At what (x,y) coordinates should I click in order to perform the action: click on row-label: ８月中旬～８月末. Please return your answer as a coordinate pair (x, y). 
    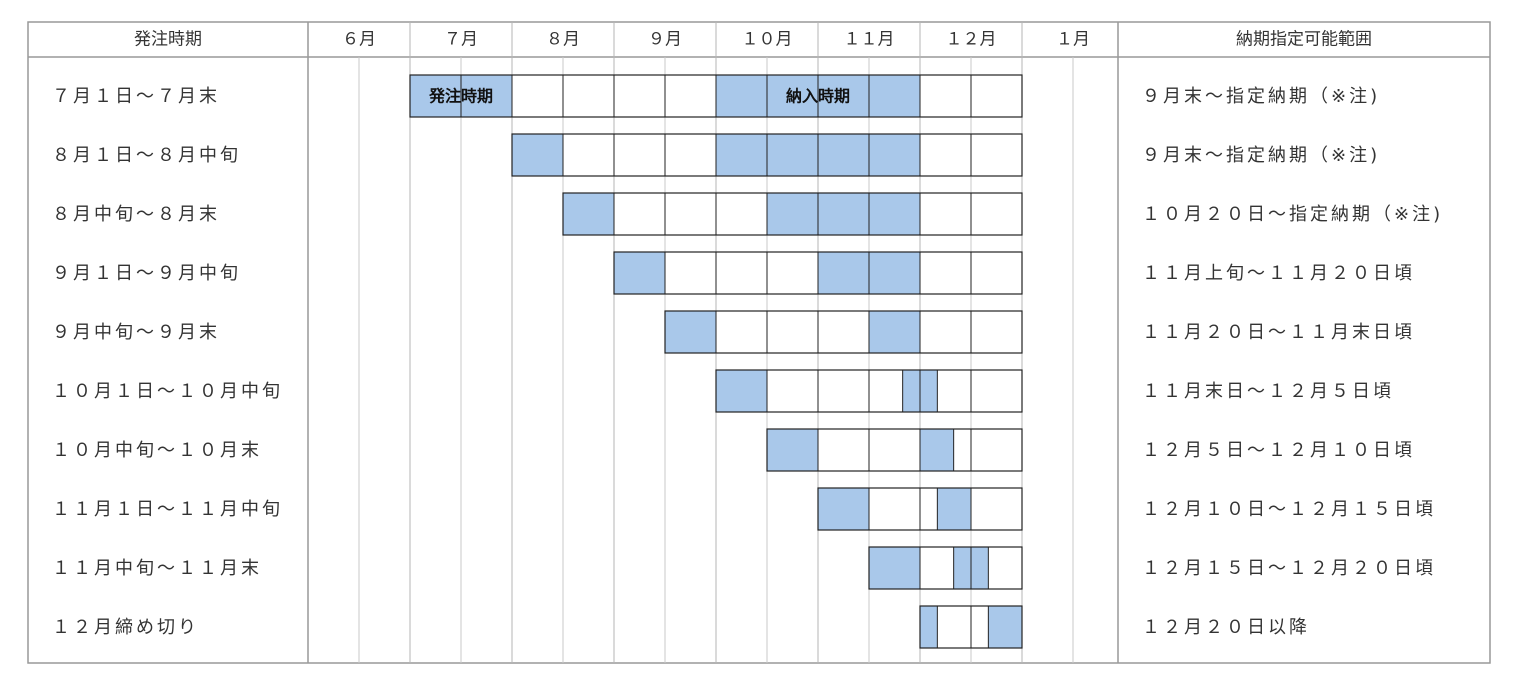
    Looking at the image, I should click on (136, 214).